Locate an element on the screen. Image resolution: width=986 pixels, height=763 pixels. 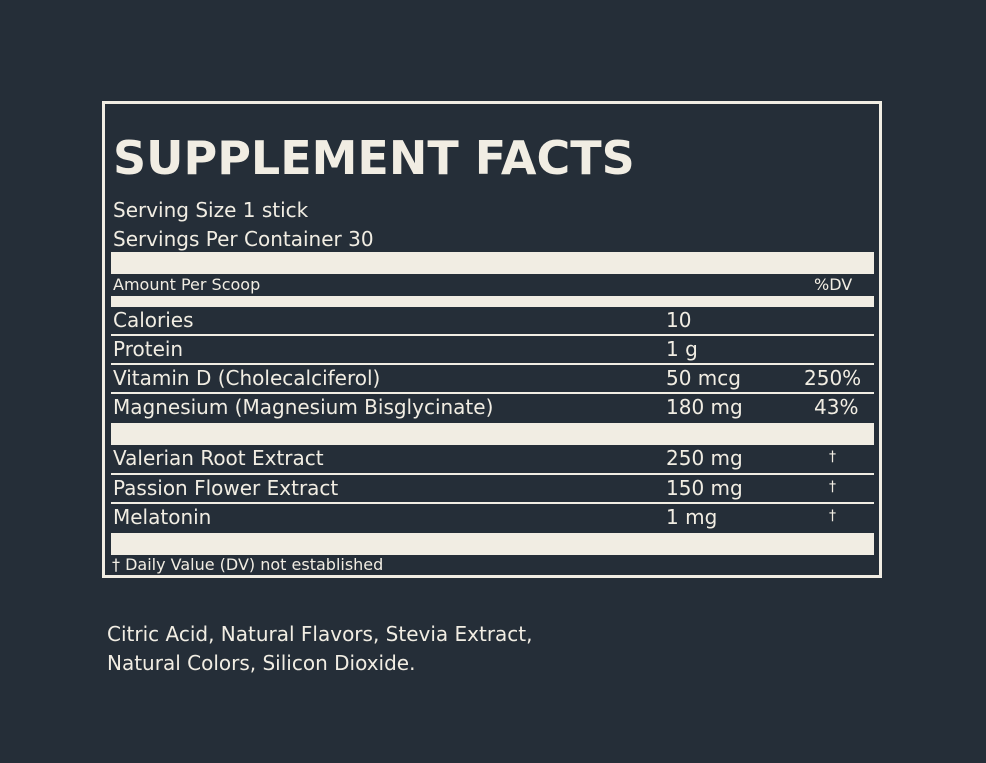
nutrient-amount: 50 mcg is located at coordinates (703, 378).